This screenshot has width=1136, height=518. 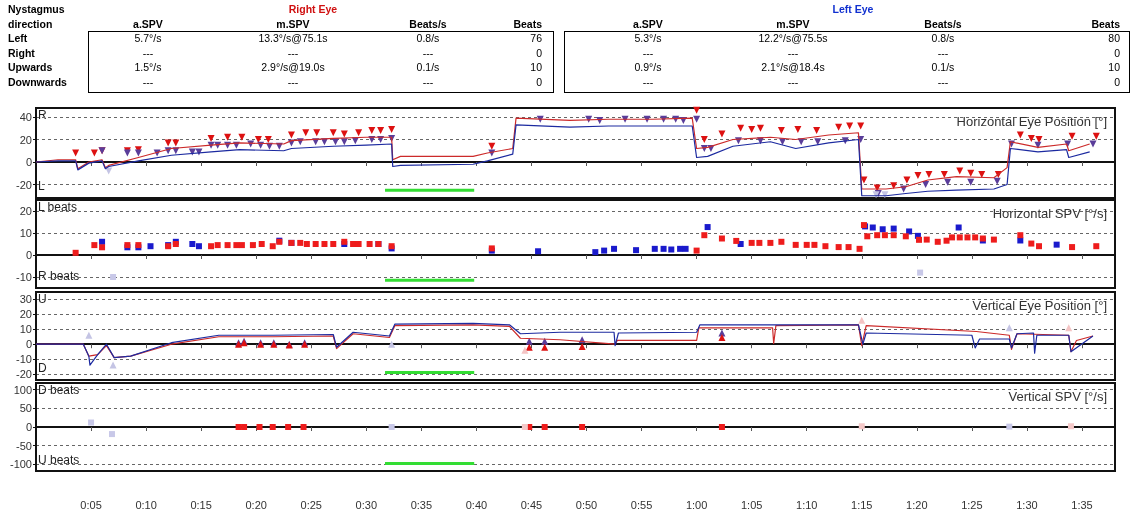 I want to click on x-tick-label: 0:25, so click(x=311, y=504).